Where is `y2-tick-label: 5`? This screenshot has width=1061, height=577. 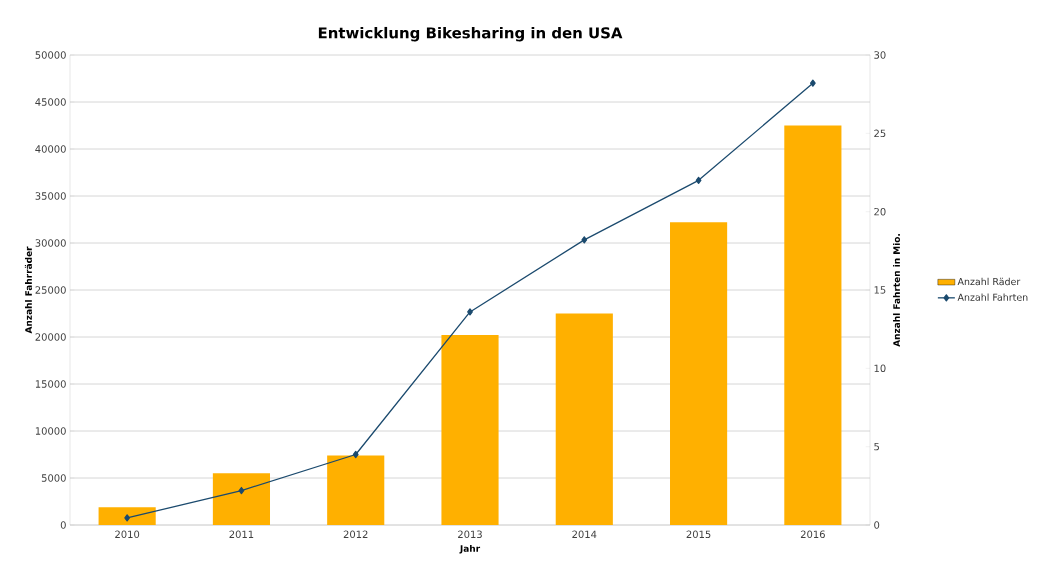
y2-tick-label: 5 is located at coordinates (876, 446).